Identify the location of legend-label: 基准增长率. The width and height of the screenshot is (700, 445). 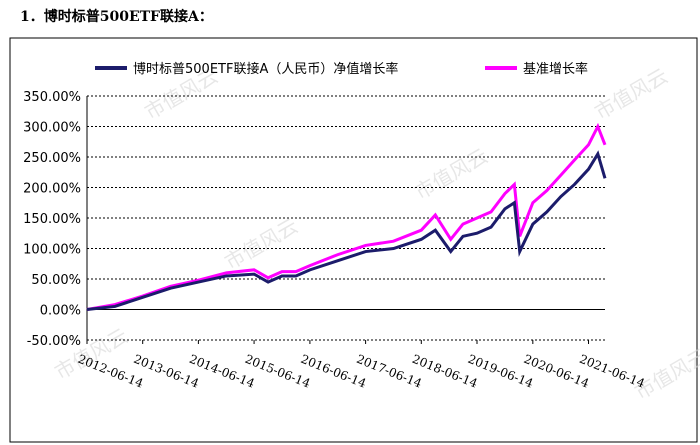
(555, 69).